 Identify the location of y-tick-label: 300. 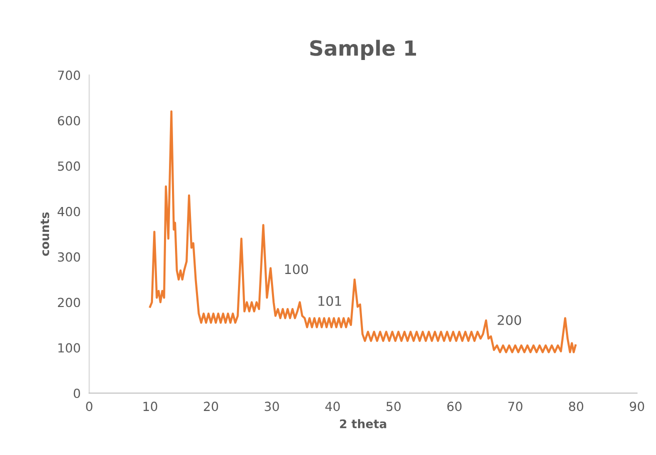
(69, 257).